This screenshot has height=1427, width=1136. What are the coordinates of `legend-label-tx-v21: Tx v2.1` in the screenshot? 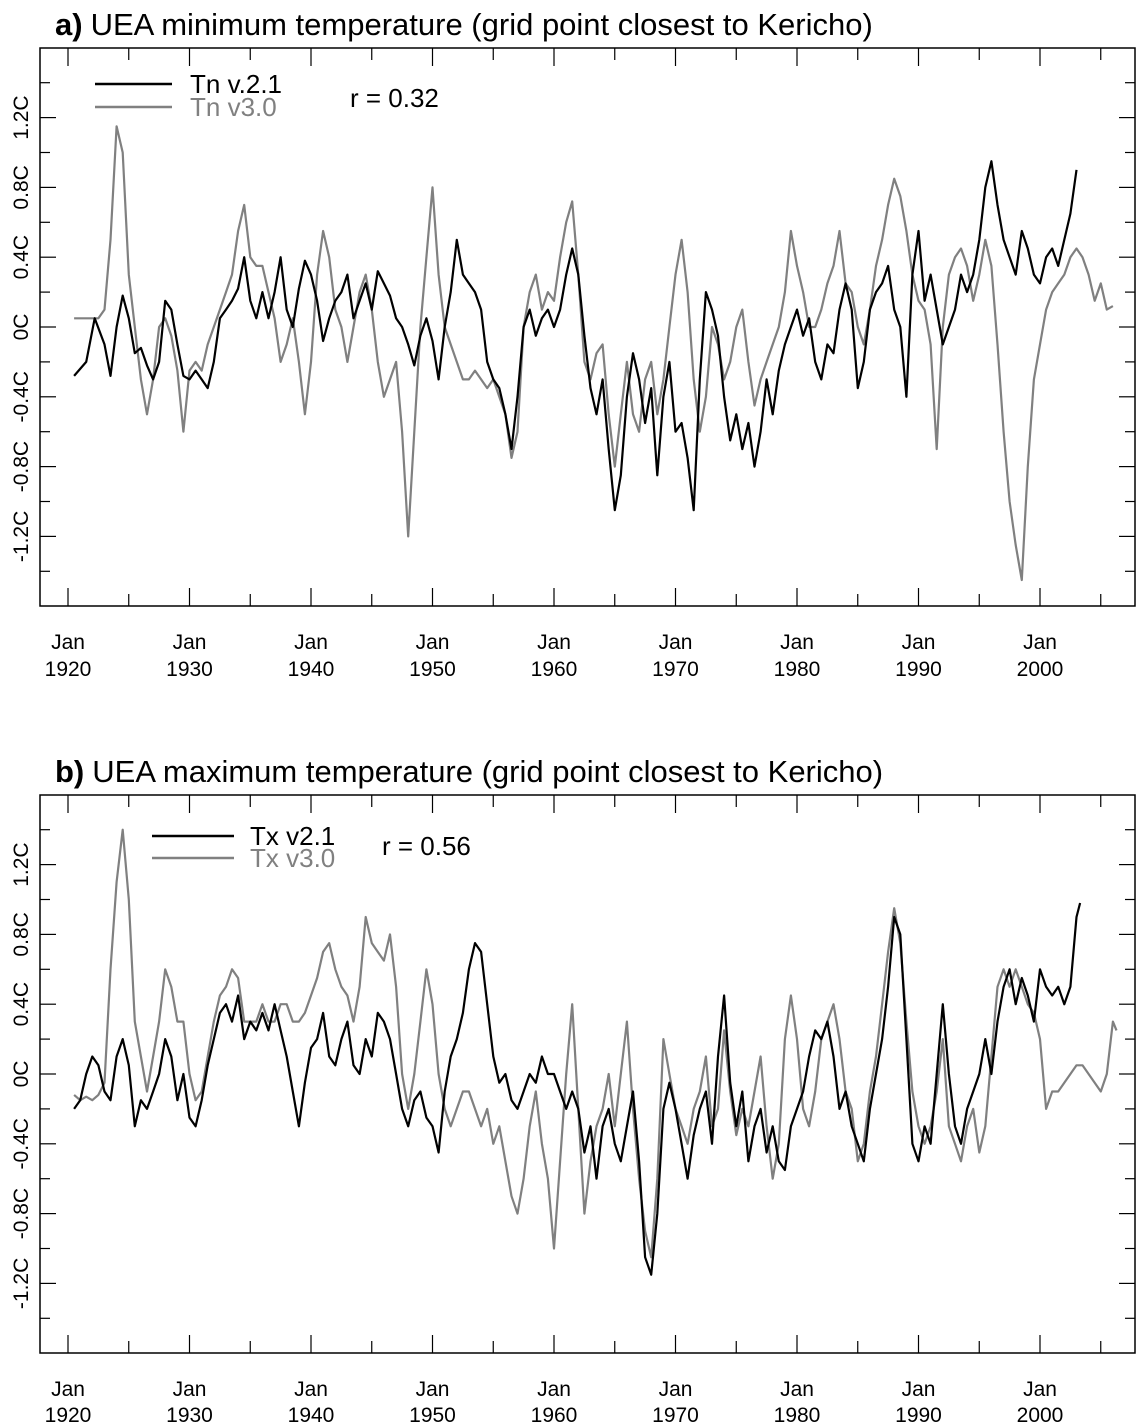 It's located at (292, 836).